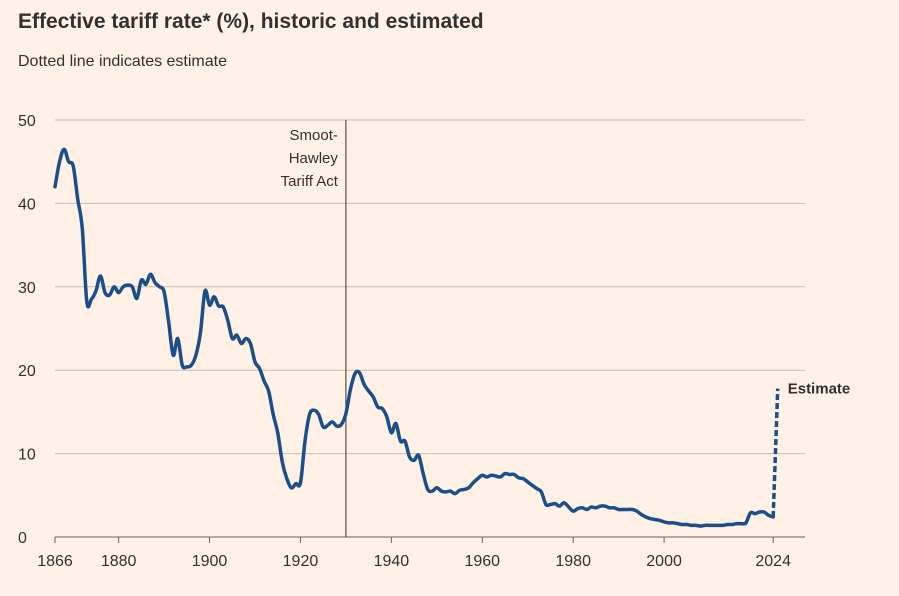 This screenshot has width=899, height=596. What do you see at coordinates (392, 561) in the screenshot?
I see `x-tick-label-1940: 1940` at bounding box center [392, 561].